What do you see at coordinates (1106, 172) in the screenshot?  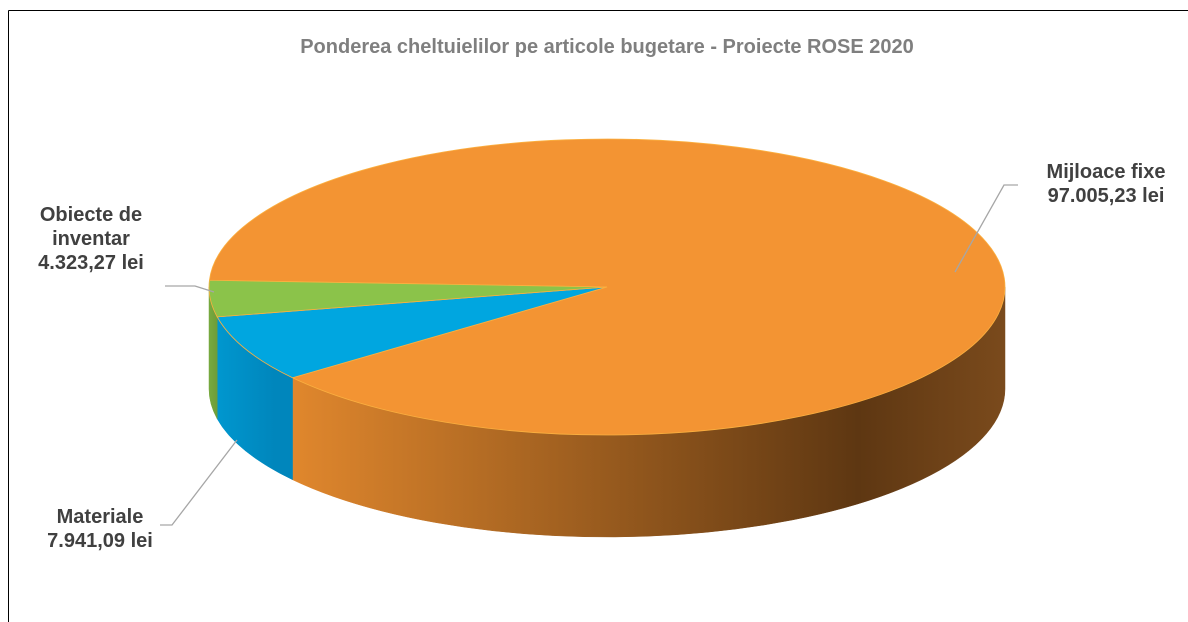 I see `label-name: Mijloace fixe` at bounding box center [1106, 172].